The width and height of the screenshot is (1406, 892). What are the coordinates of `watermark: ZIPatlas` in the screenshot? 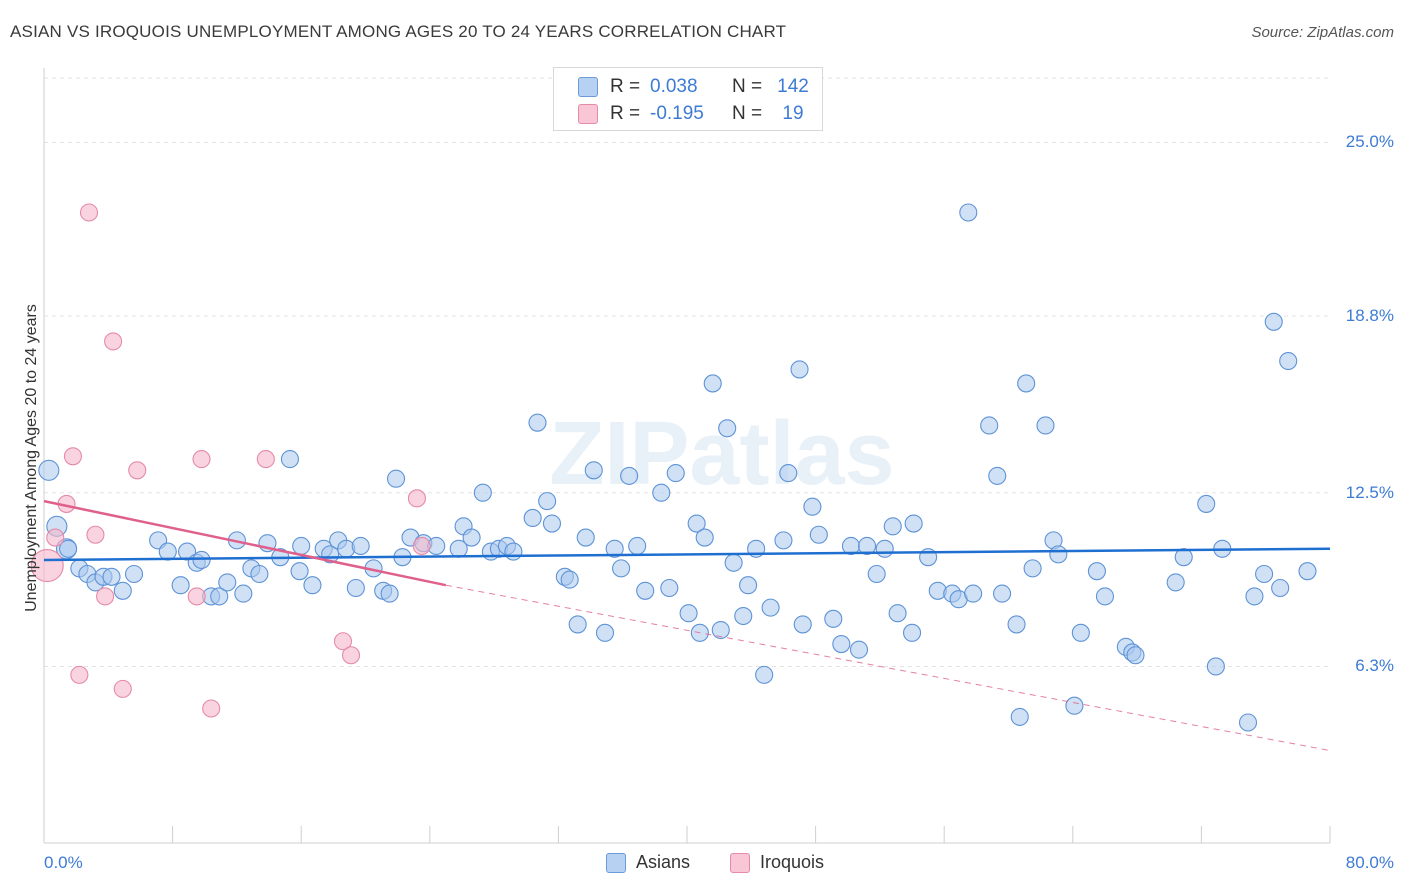 It's located at (721, 454).